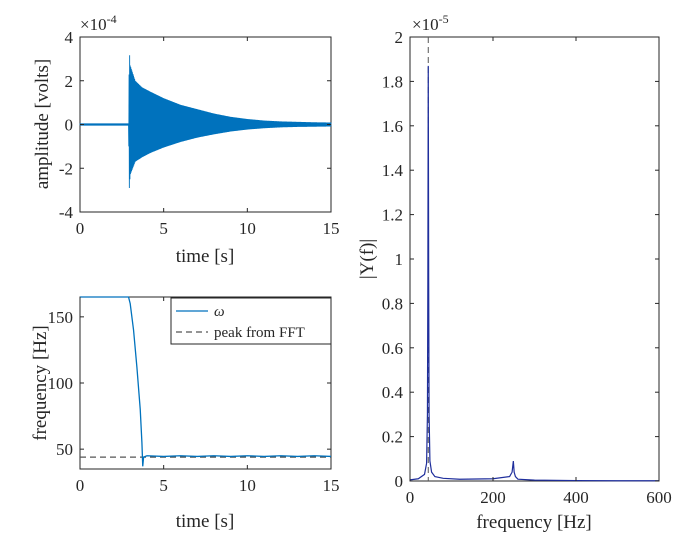 The height and width of the screenshot is (542, 681). Describe the element at coordinates (430, 23) in the screenshot. I see `spectrum-exponent: ×10⁻⁵` at that location.